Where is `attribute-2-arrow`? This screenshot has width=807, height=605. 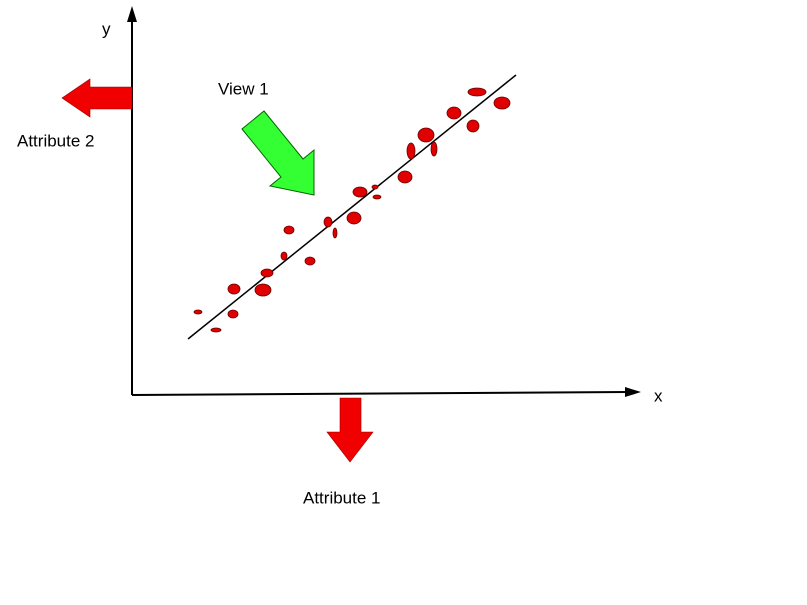 attribute-2-arrow is located at coordinates (97, 98).